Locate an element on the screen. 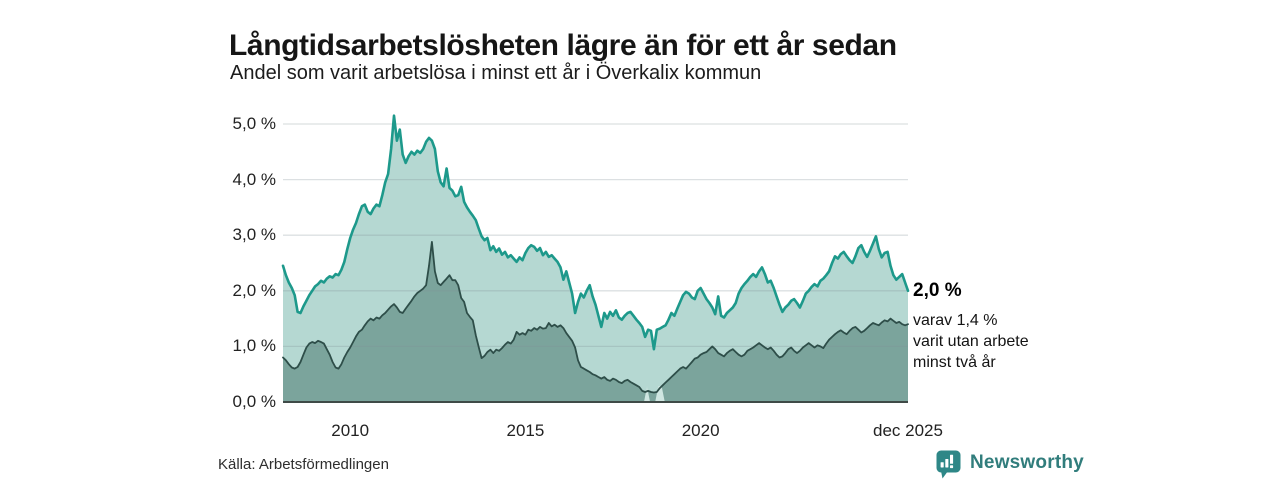  y-tick-label: 0,0 % is located at coordinates (254, 401).